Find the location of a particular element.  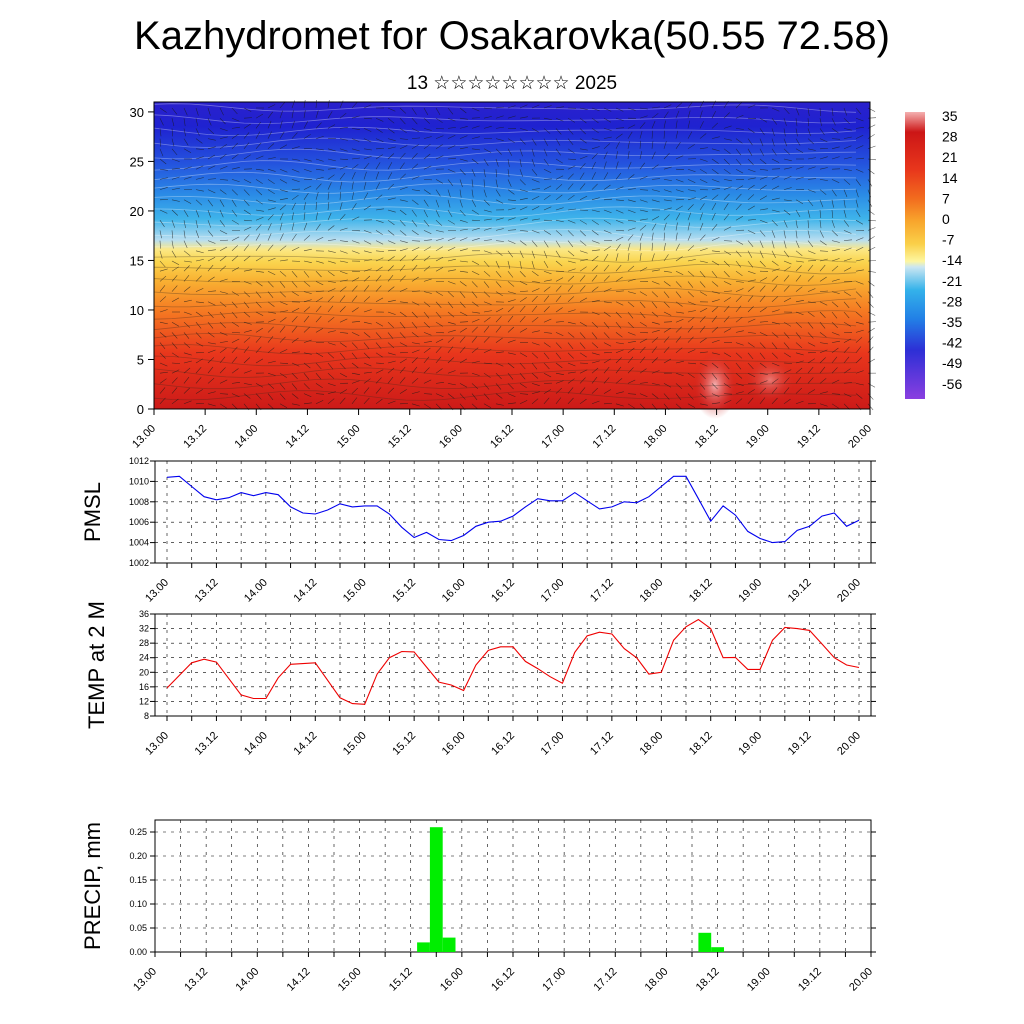

x-tick-label: 15.12 is located at coordinates (401, 980).